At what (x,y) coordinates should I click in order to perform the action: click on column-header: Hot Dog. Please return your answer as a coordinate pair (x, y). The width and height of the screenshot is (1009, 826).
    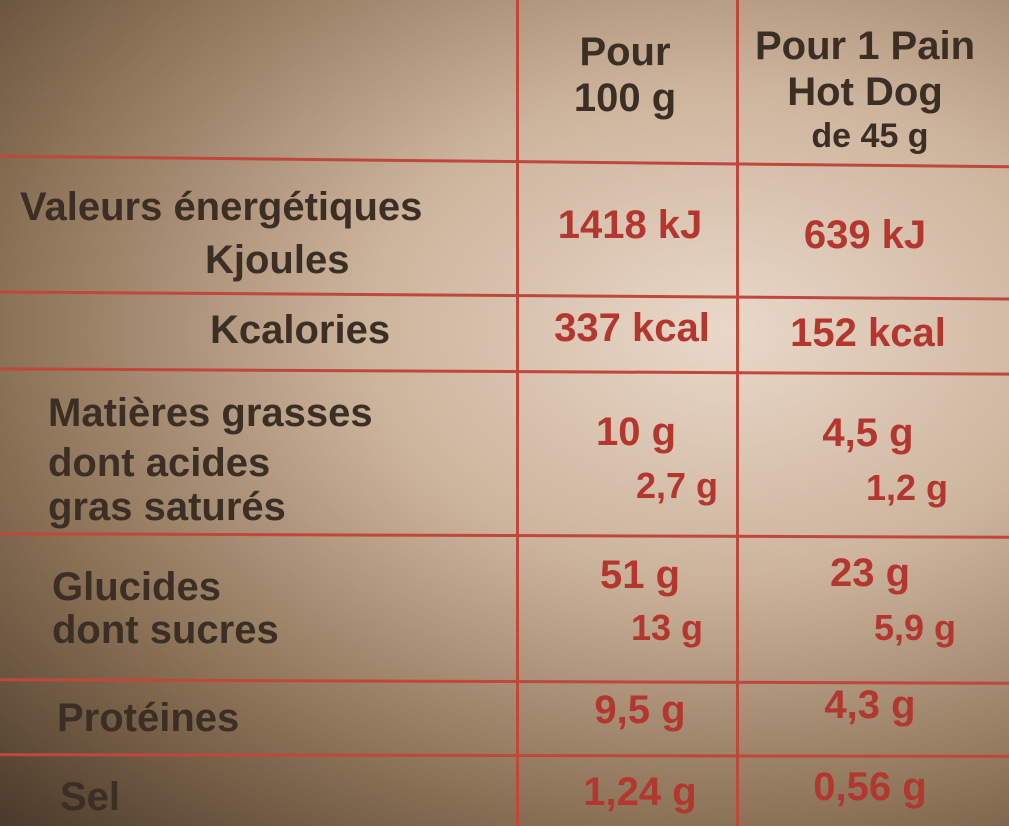
    Looking at the image, I should click on (865, 92).